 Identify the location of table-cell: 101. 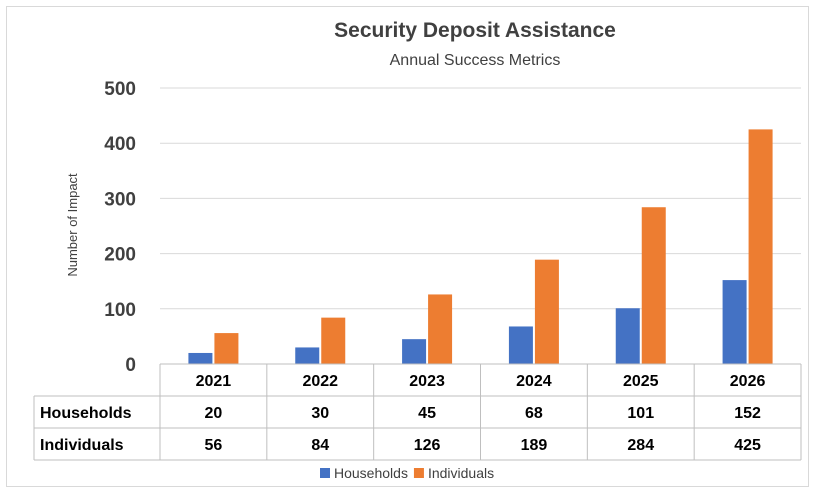
(640, 413).